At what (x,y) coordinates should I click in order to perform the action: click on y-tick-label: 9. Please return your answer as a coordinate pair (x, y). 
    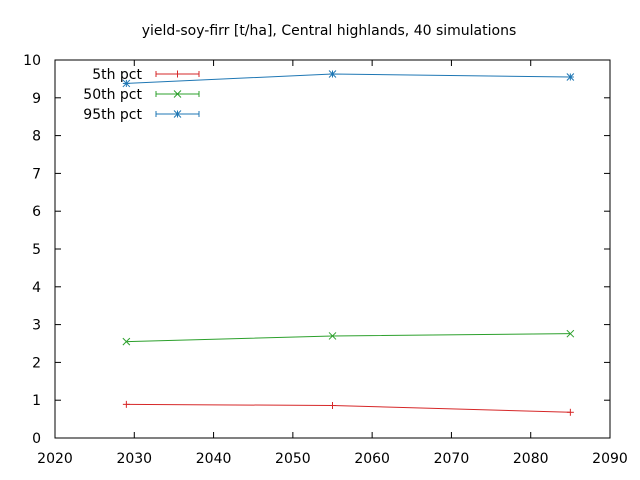
    Looking at the image, I should click on (36, 99).